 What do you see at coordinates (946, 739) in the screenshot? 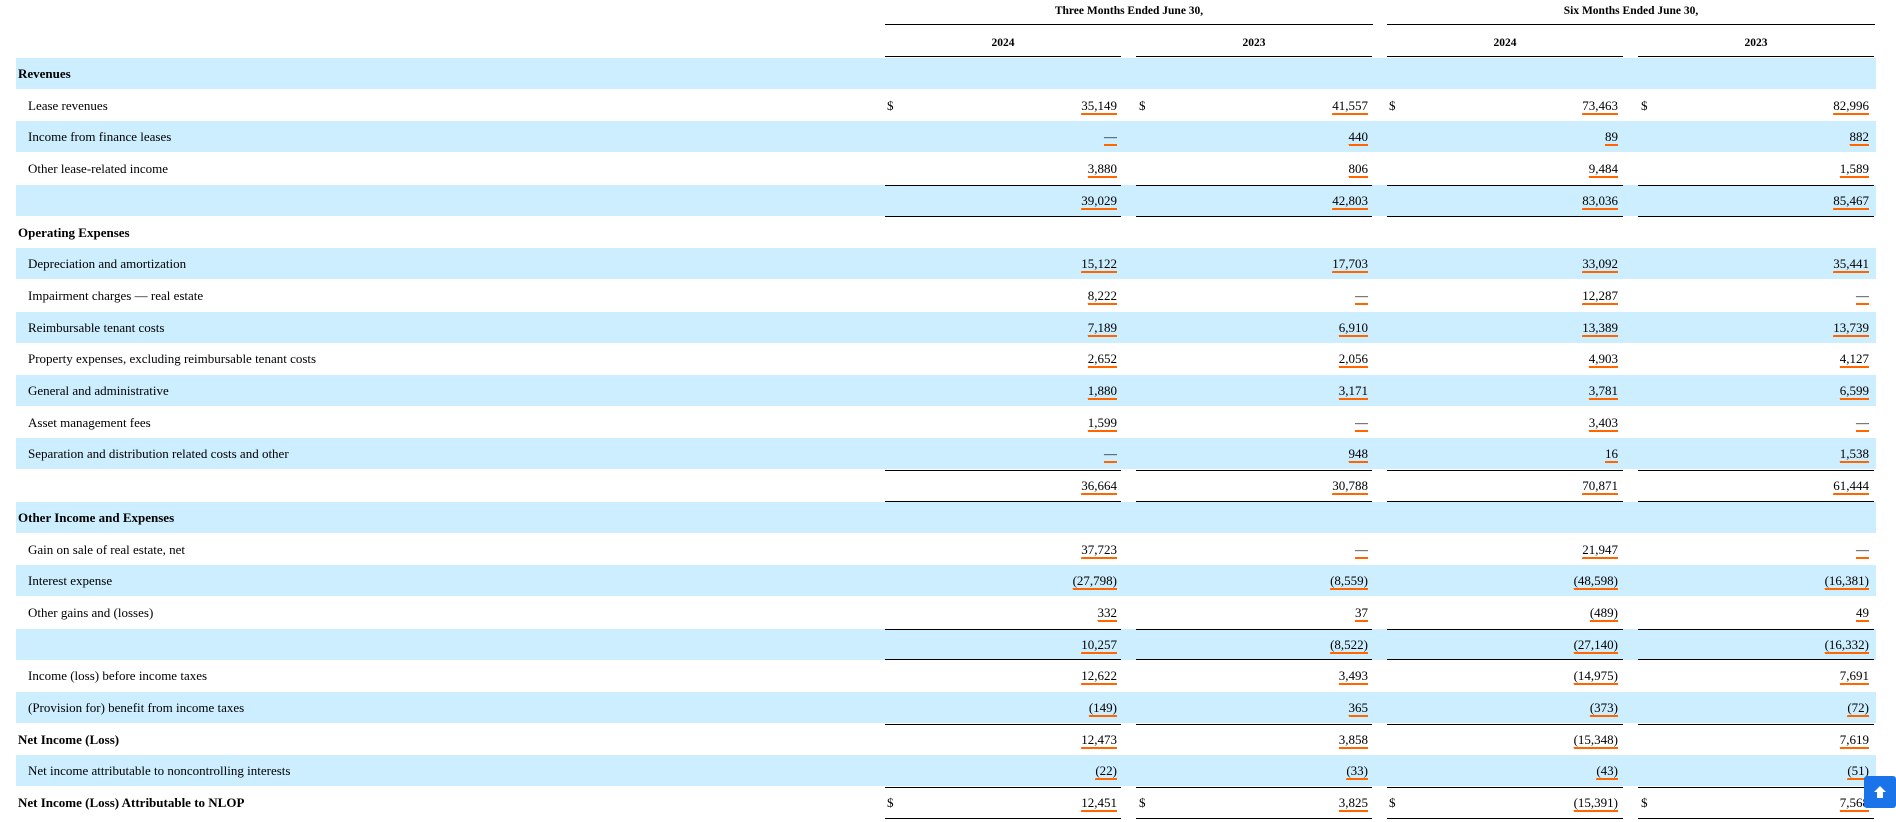
I see `table-row: Net Income (Loss)` at bounding box center [946, 739].